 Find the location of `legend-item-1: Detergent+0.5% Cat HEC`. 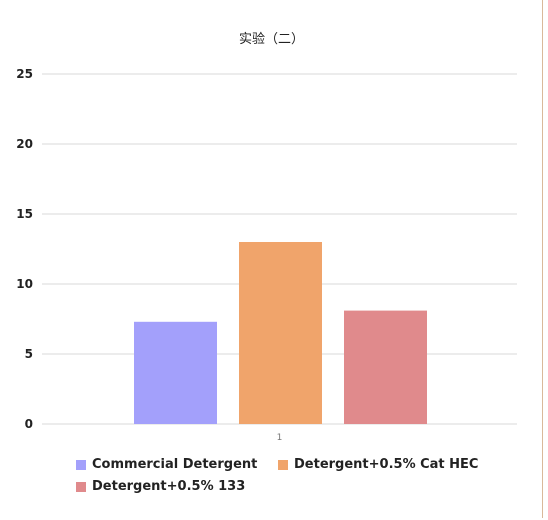

legend-item-1: Detergent+0.5% Cat HEC is located at coordinates (378, 464).